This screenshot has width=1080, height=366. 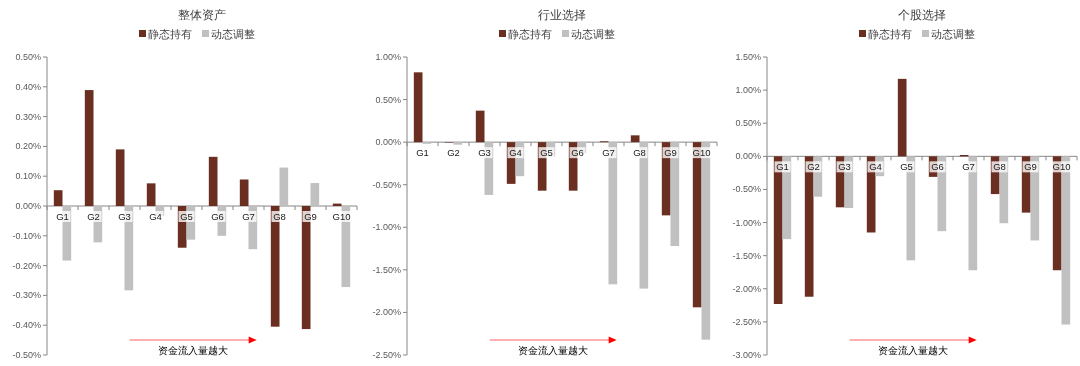 What do you see at coordinates (562, 15) in the screenshot?
I see `chart-title: 行业选择` at bounding box center [562, 15].